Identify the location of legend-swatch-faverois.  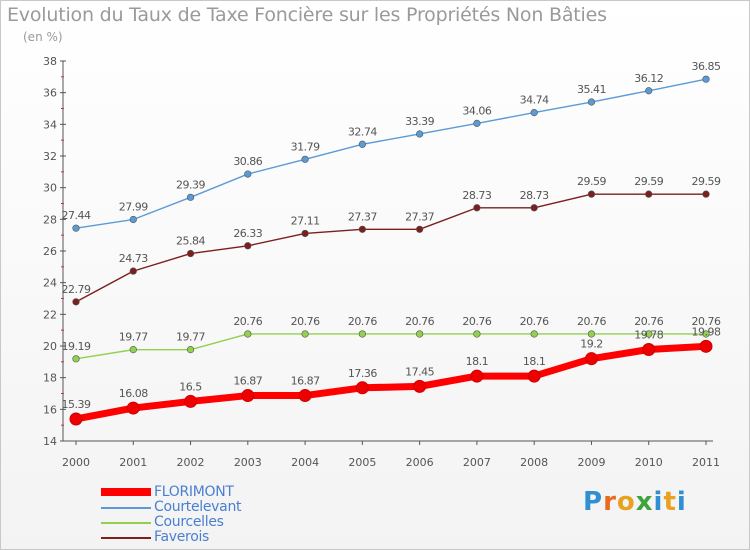
(126, 538).